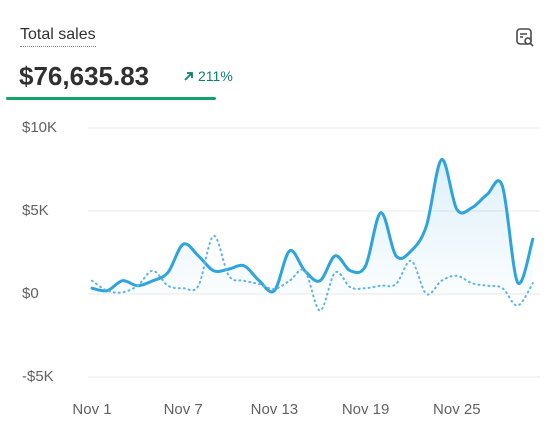 Image resolution: width=556 pixels, height=436 pixels. I want to click on x-tick-label: Nov 25, so click(457, 409).